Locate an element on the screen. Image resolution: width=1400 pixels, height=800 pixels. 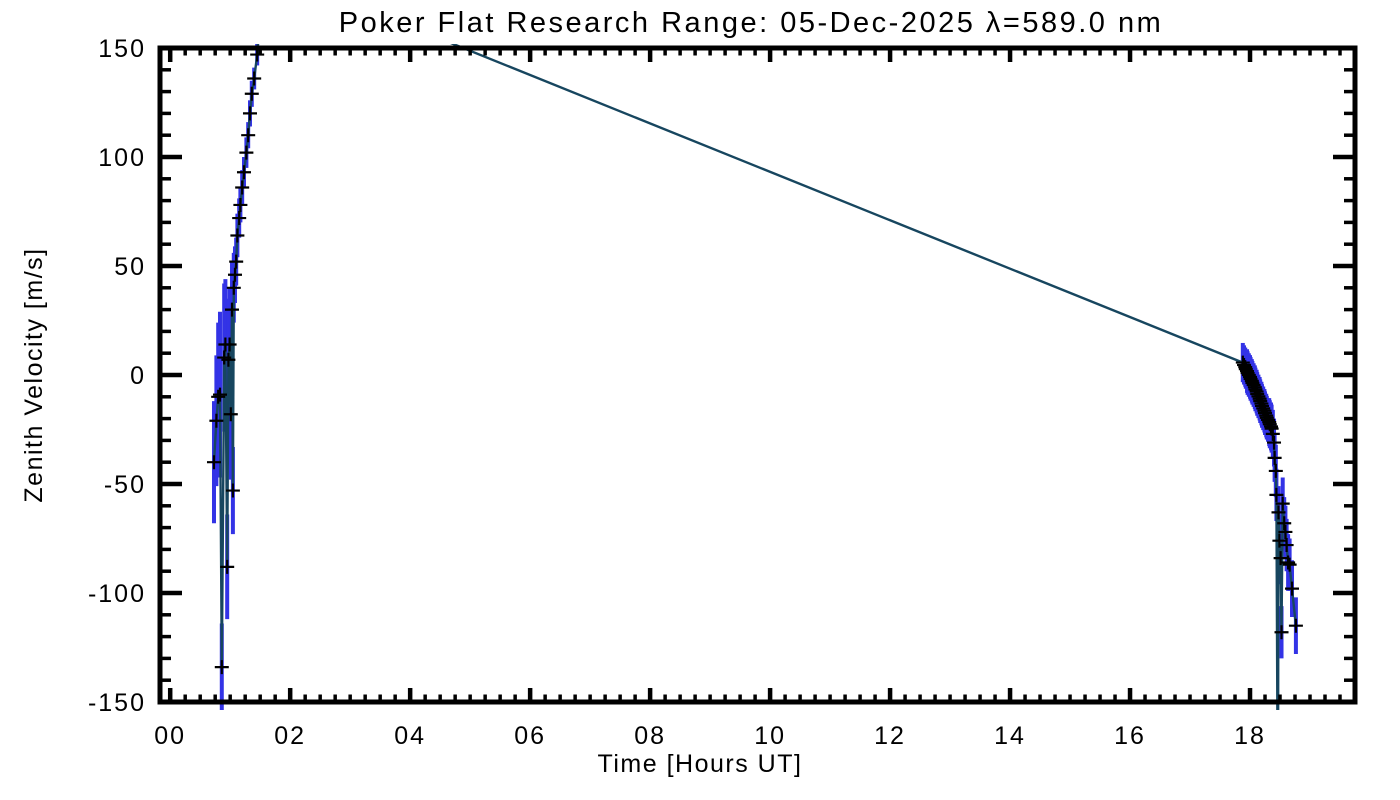
y-axis-label: Zenith Velocity [m/s] is located at coordinates (34, 374).